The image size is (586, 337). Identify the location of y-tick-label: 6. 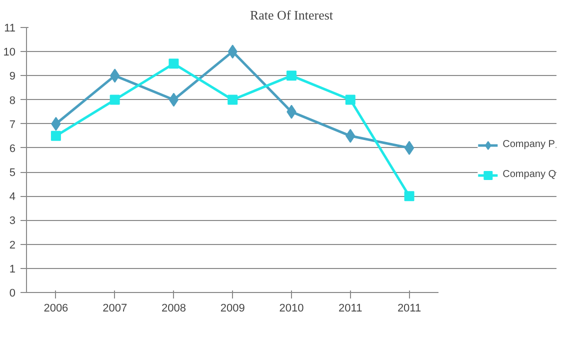
(12, 148).